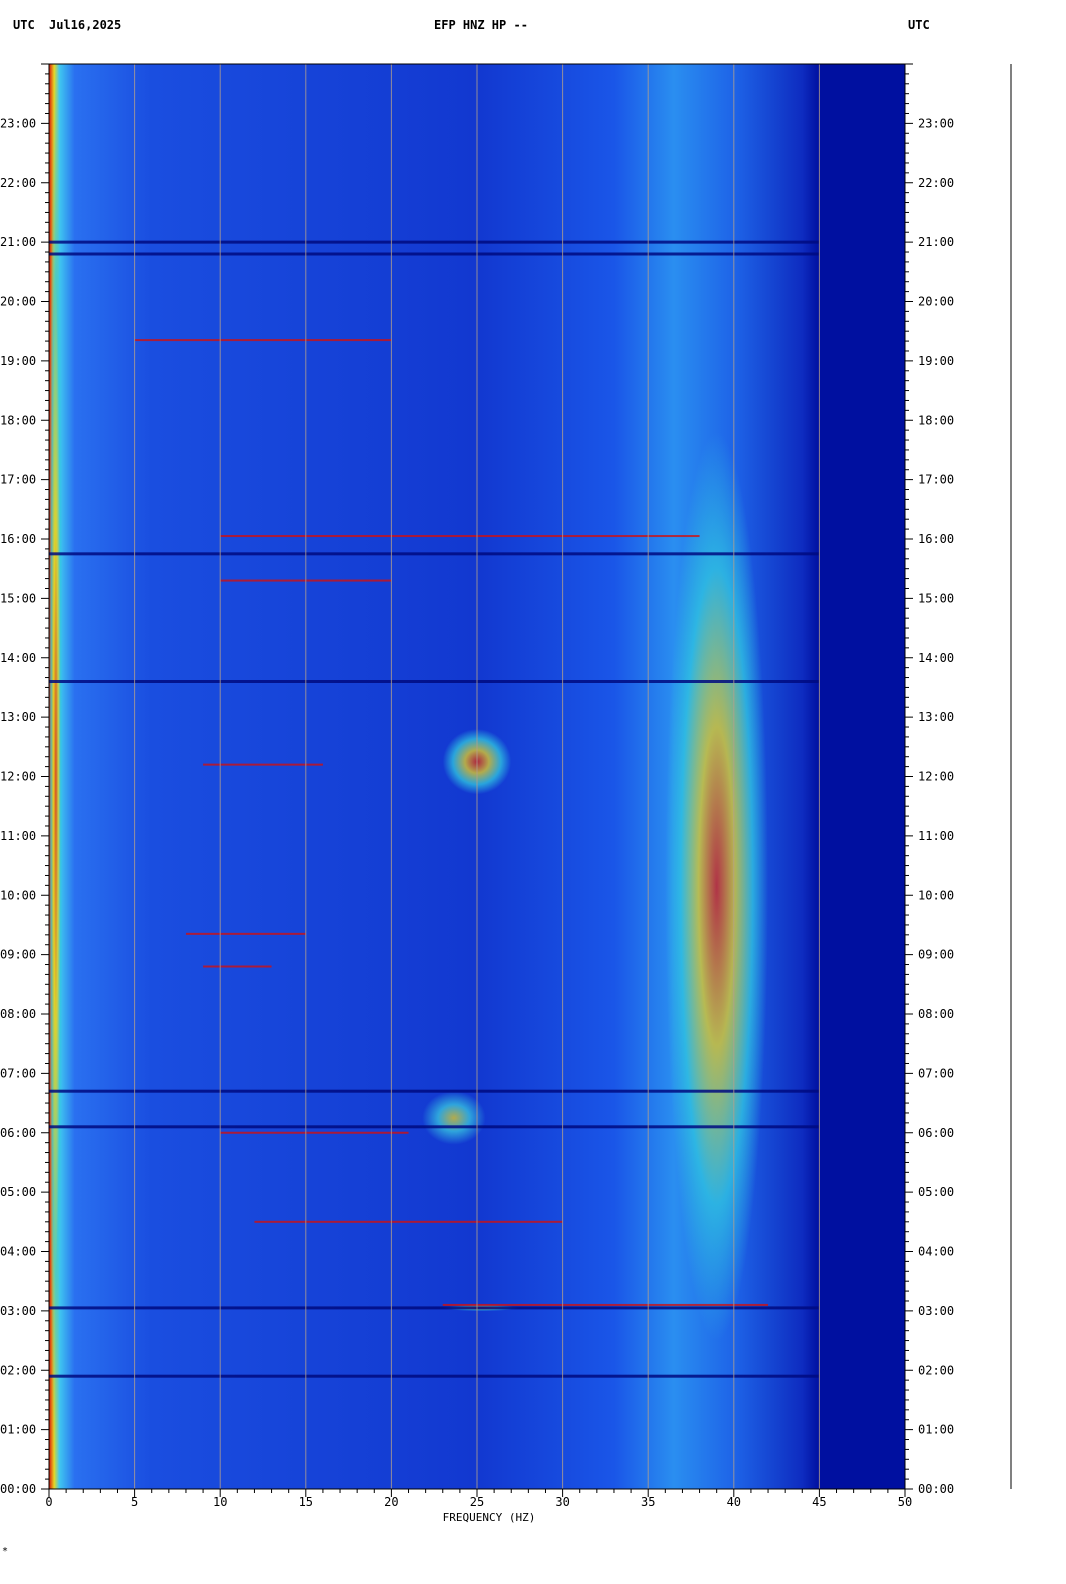  Describe the element at coordinates (18, 361) in the screenshot. I see `y-tick-label-left: 19:00` at that location.